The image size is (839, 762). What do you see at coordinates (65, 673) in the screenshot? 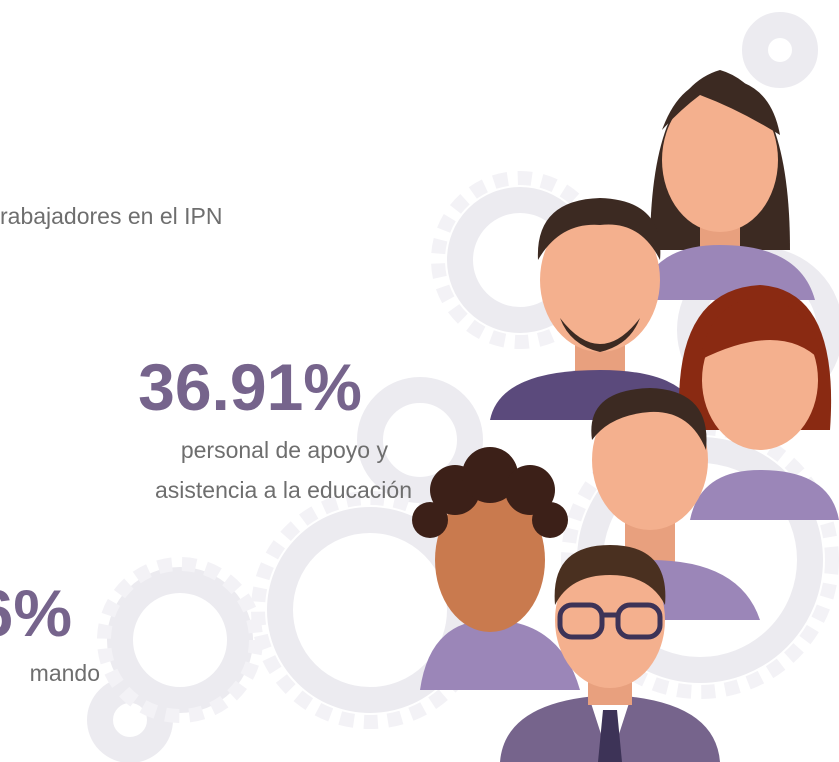
I see `stat-label: mando` at bounding box center [65, 673].